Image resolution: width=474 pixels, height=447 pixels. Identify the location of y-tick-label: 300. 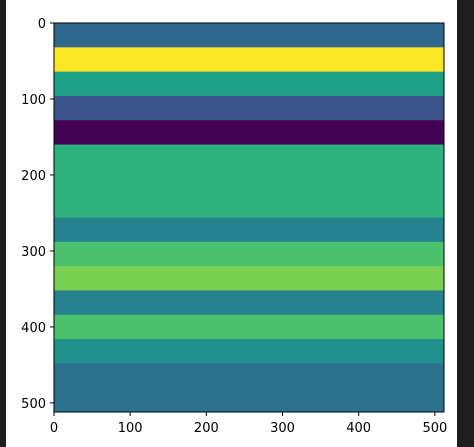
(33, 252).